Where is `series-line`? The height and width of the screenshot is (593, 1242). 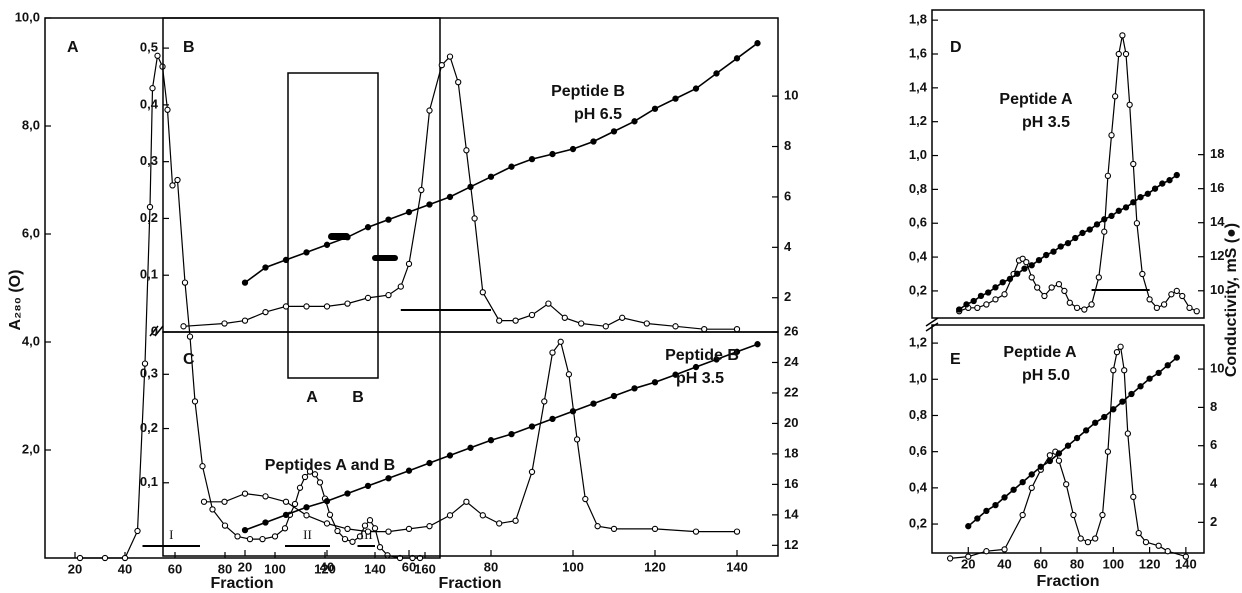
series-line is located at coordinates (1068, 452).